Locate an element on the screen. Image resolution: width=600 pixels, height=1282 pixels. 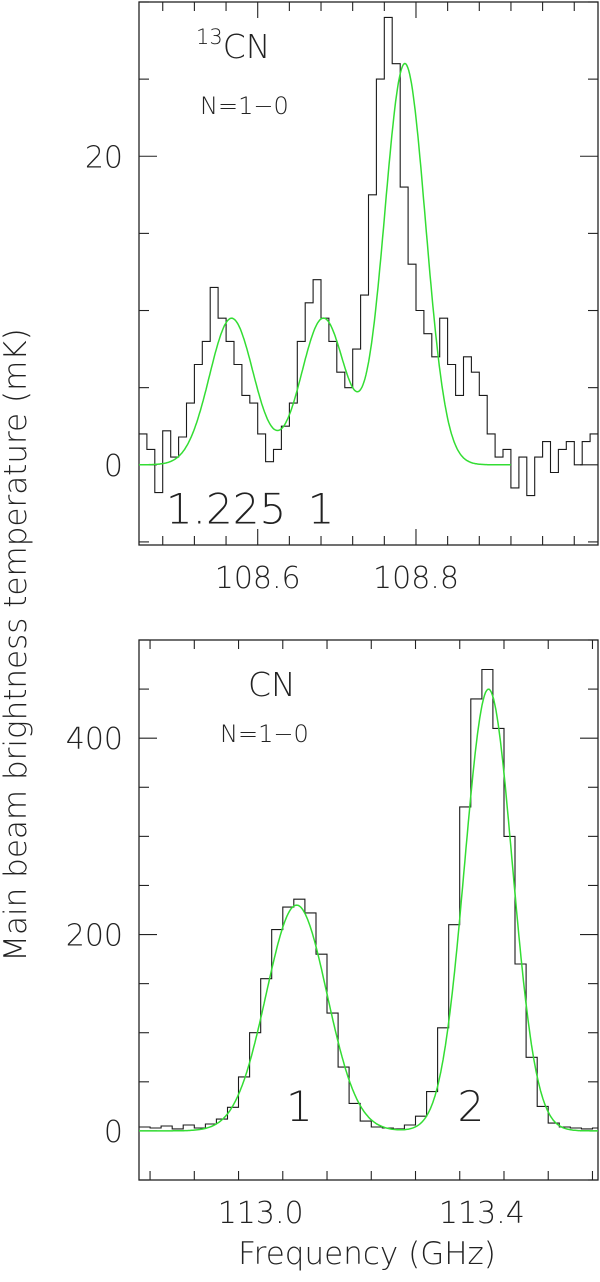
panel0-transition-label: N=1−0 is located at coordinates (244, 106).